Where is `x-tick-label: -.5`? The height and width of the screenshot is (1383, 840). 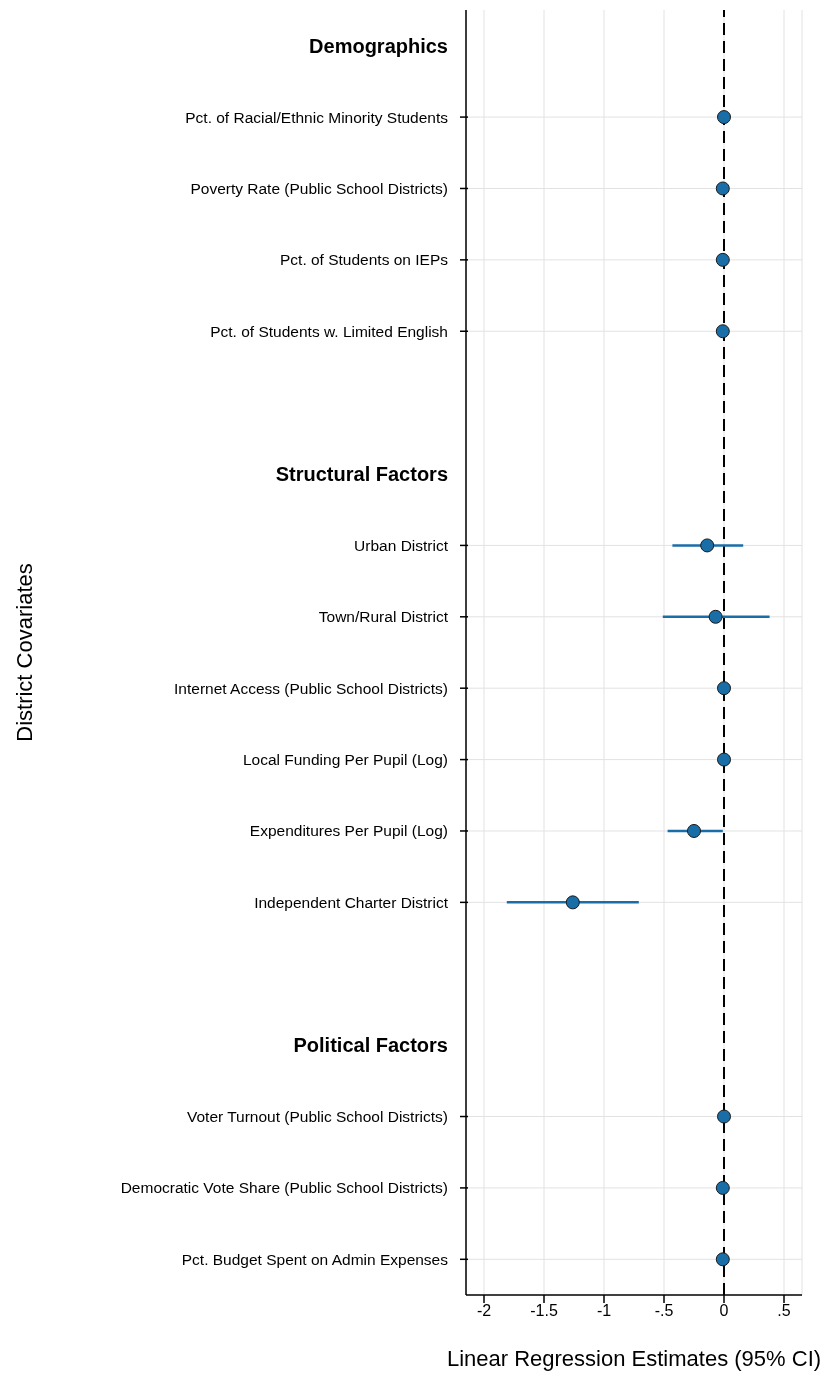
x-tick-label: -.5 is located at coordinates (664, 1311).